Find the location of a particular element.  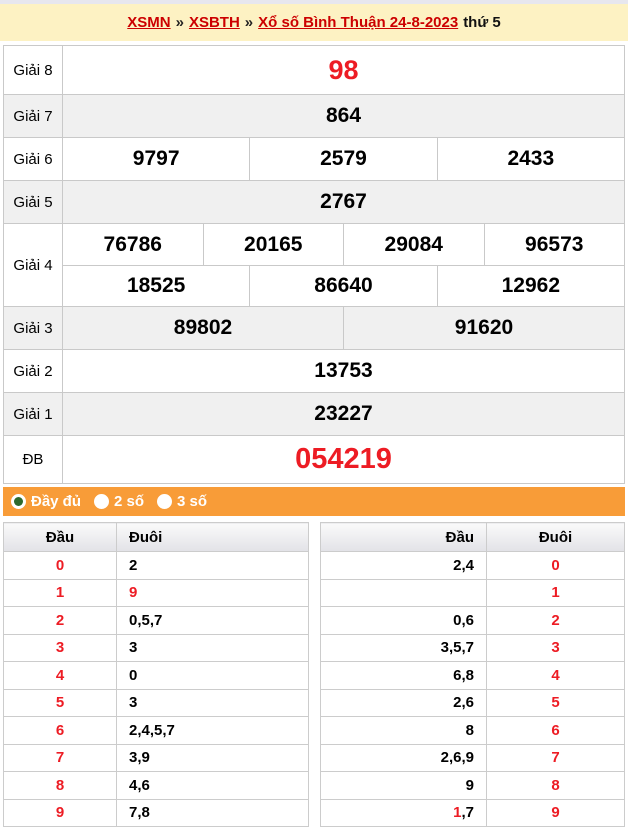

cell-text-highlight: 7 is located at coordinates (60, 758).